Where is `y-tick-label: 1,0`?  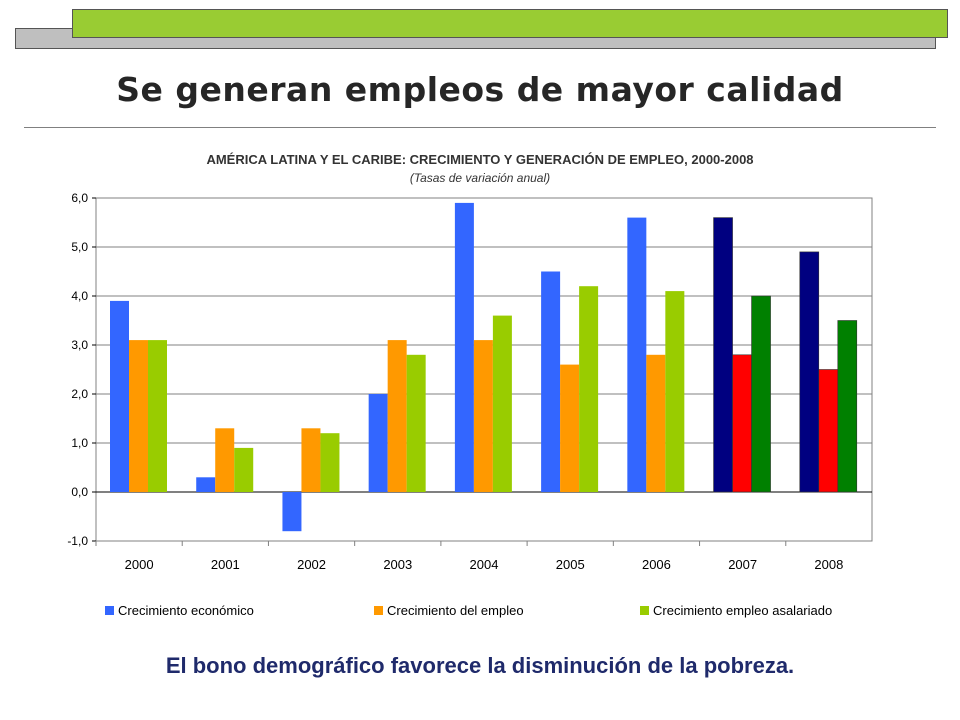 y-tick-label: 1,0 is located at coordinates (79, 443).